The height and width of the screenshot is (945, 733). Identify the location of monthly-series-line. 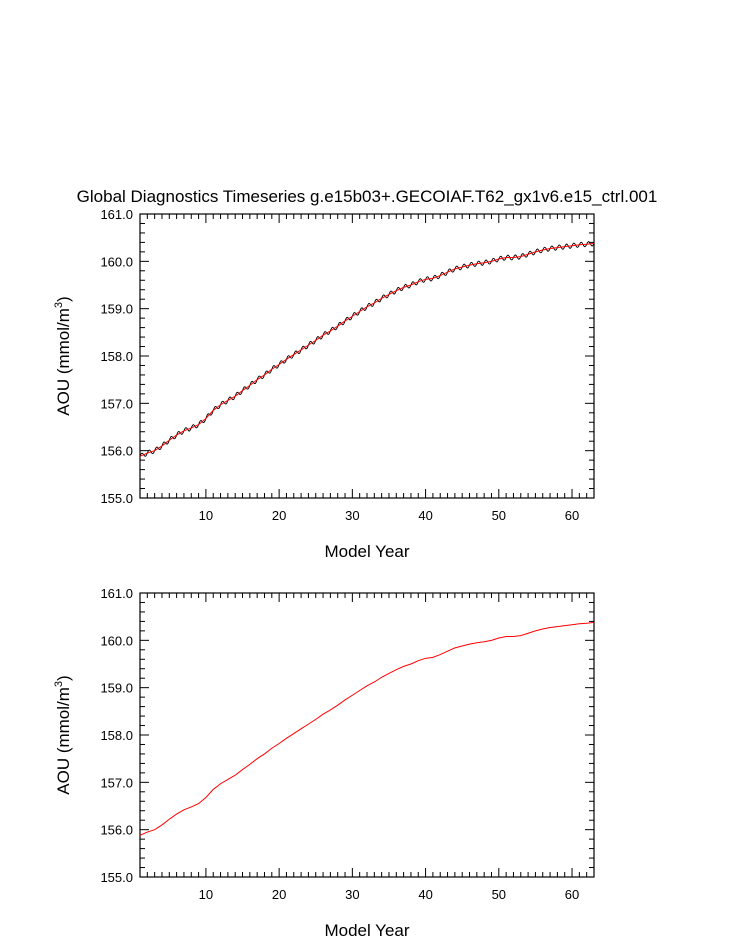
(367, 349).